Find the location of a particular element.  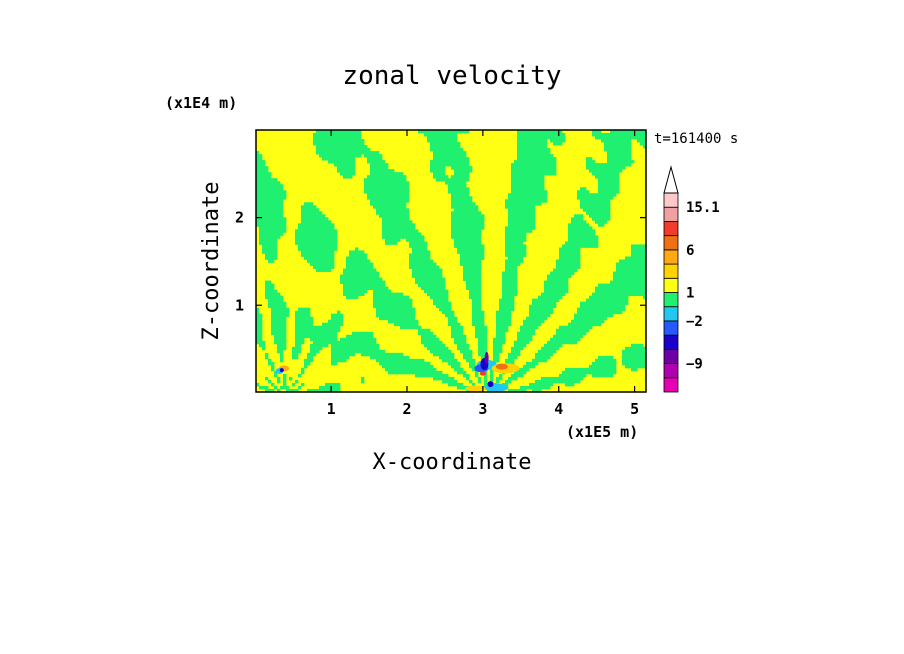

chart-title: zonal velocity is located at coordinates (451, 76).